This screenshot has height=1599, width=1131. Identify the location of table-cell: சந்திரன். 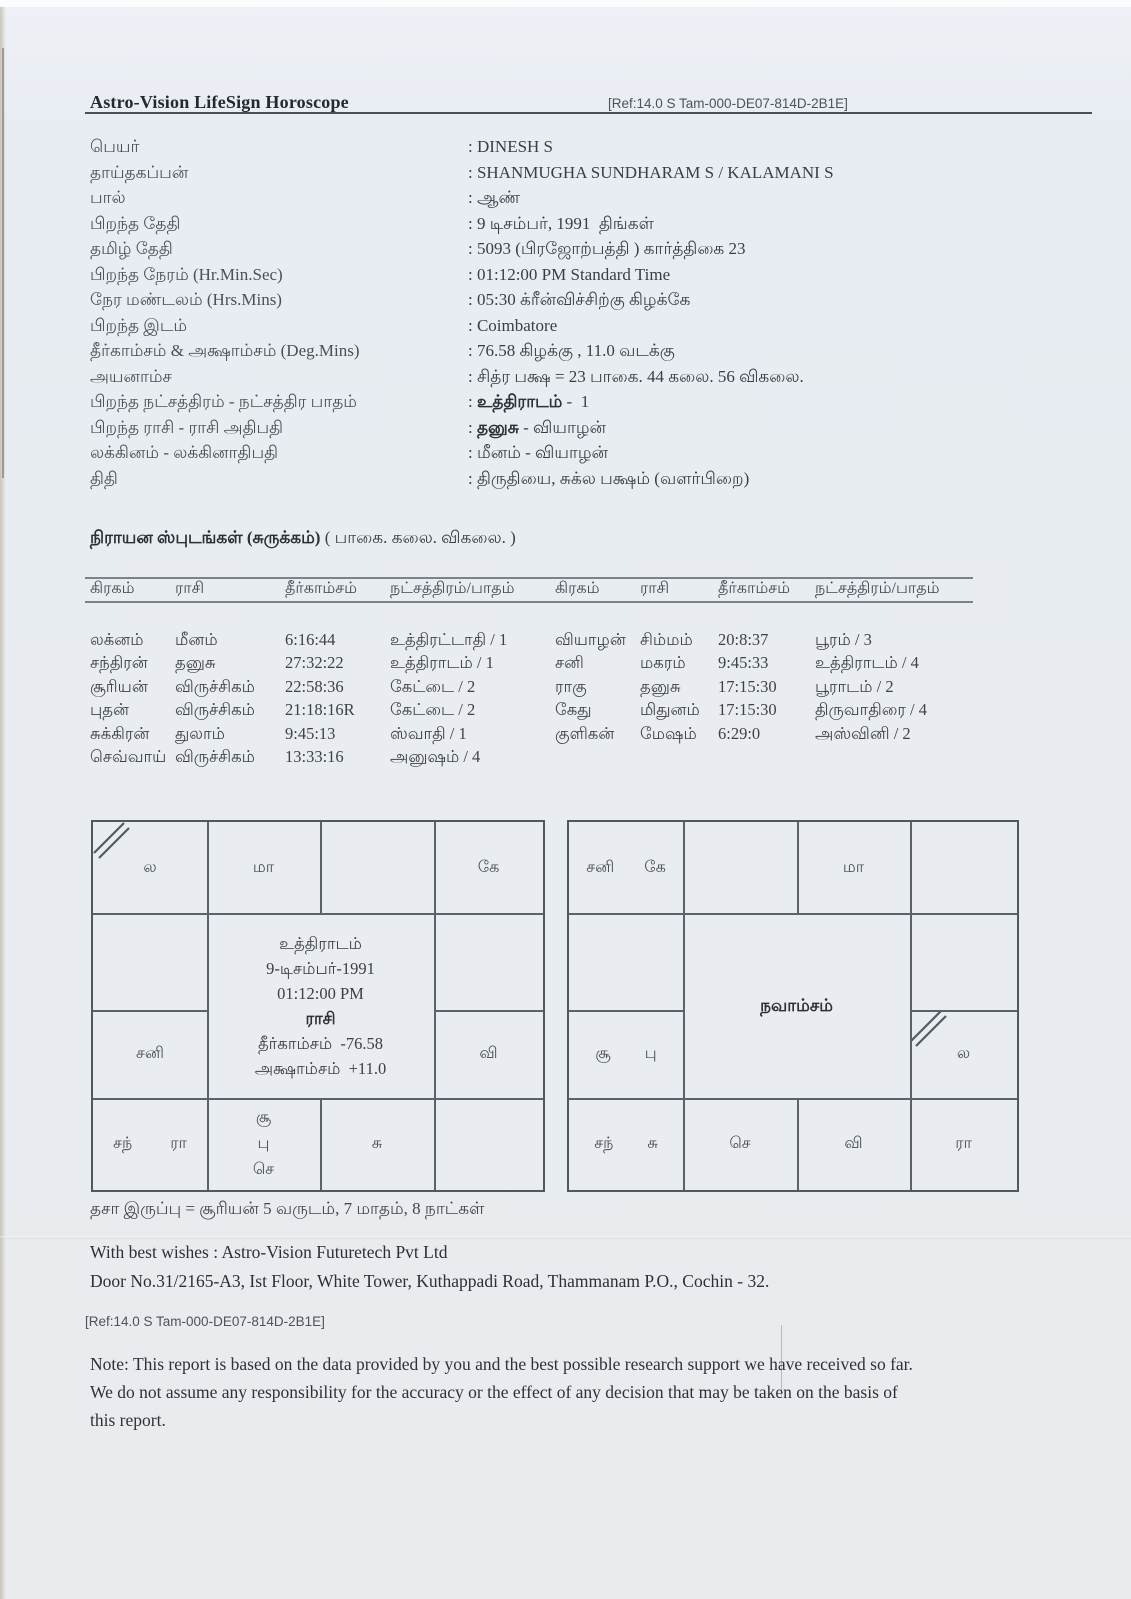
(119, 663).